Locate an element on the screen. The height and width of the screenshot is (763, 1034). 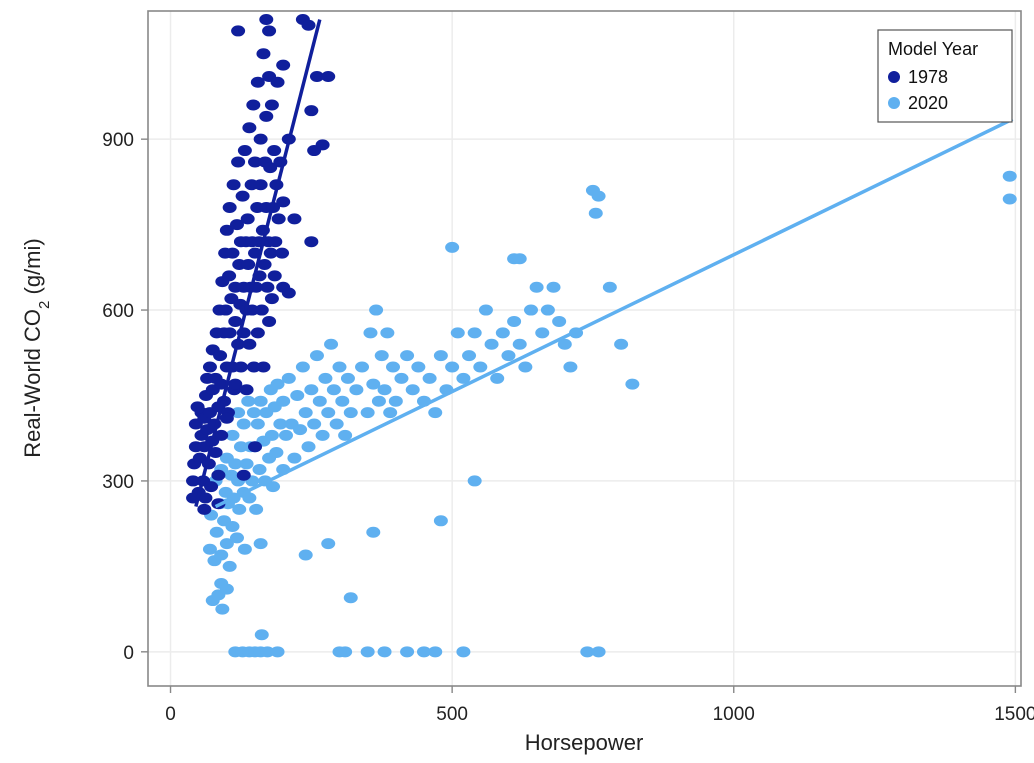
y-axis-title: Real-World CO2 (g/mi) is located at coordinates (36, 347).